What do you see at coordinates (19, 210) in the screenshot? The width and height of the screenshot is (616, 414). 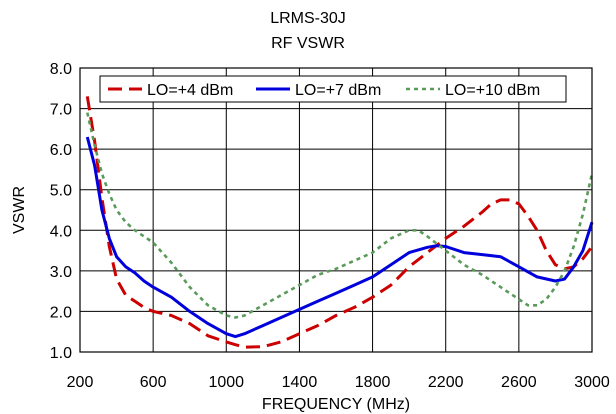 I see `y-axis-label: VSWR` at bounding box center [19, 210].